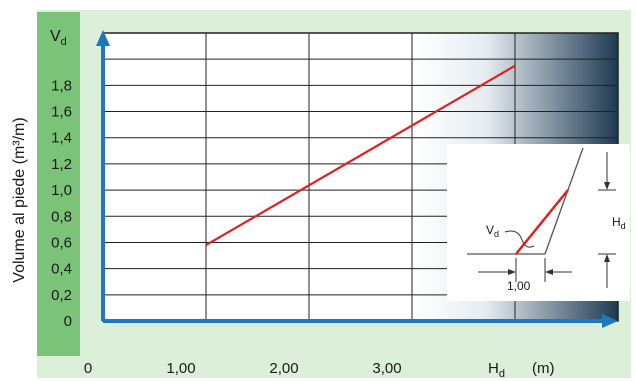  What do you see at coordinates (512, 272) in the screenshot?
I see `inset-base-left-arrow` at bounding box center [512, 272].